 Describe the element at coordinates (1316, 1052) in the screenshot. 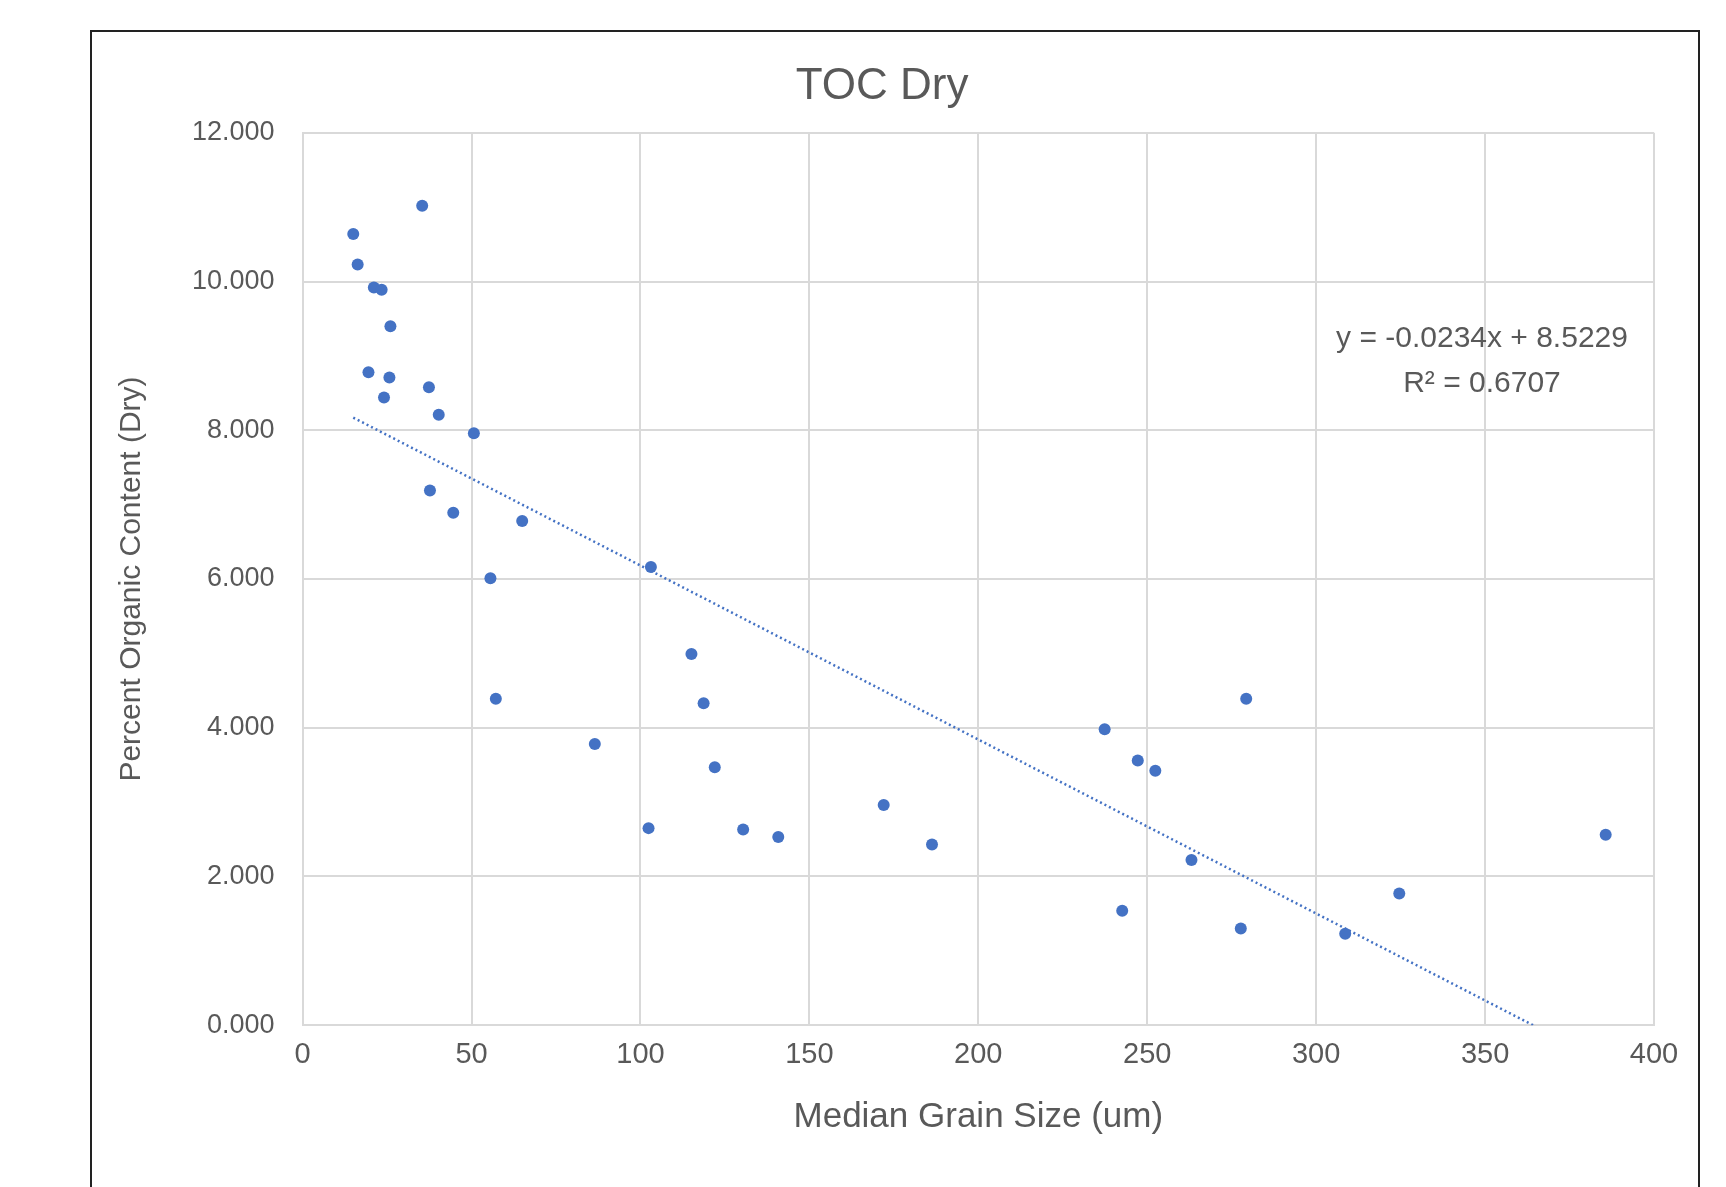

I see `x-tick-label: 300` at that location.